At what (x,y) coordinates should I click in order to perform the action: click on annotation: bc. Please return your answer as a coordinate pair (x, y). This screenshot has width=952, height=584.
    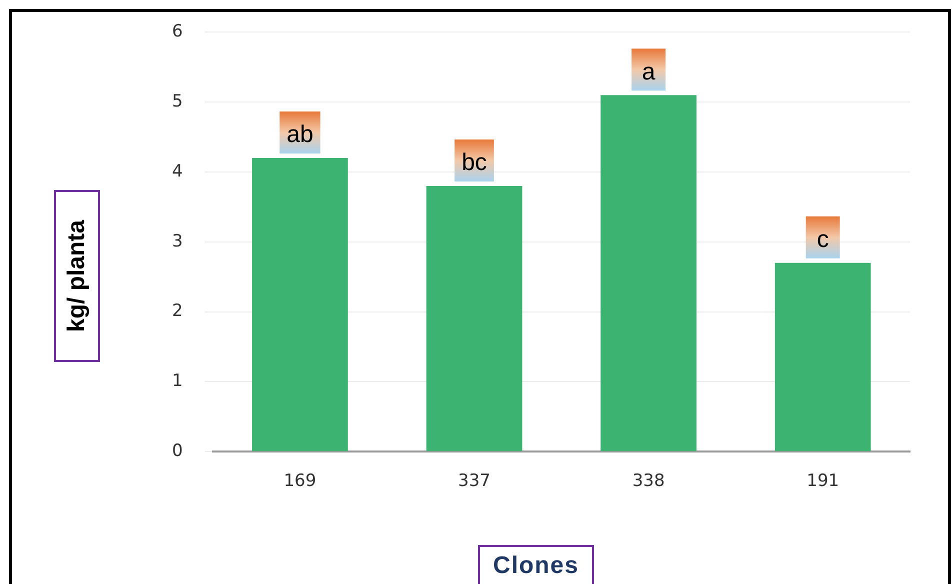
    Looking at the image, I should click on (474, 162).